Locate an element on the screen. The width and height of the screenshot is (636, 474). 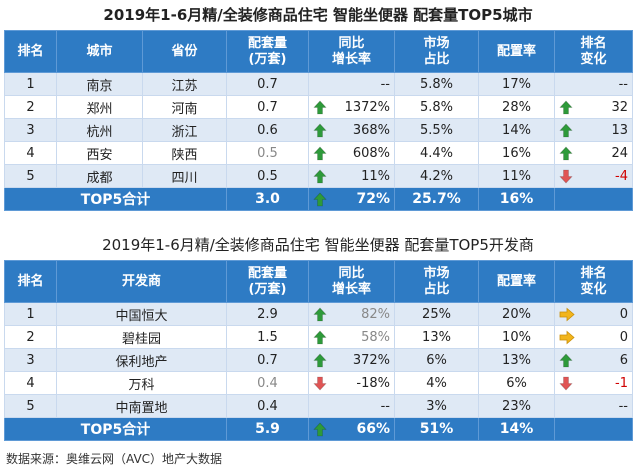
table-cell: 368% is located at coordinates (351, 130).